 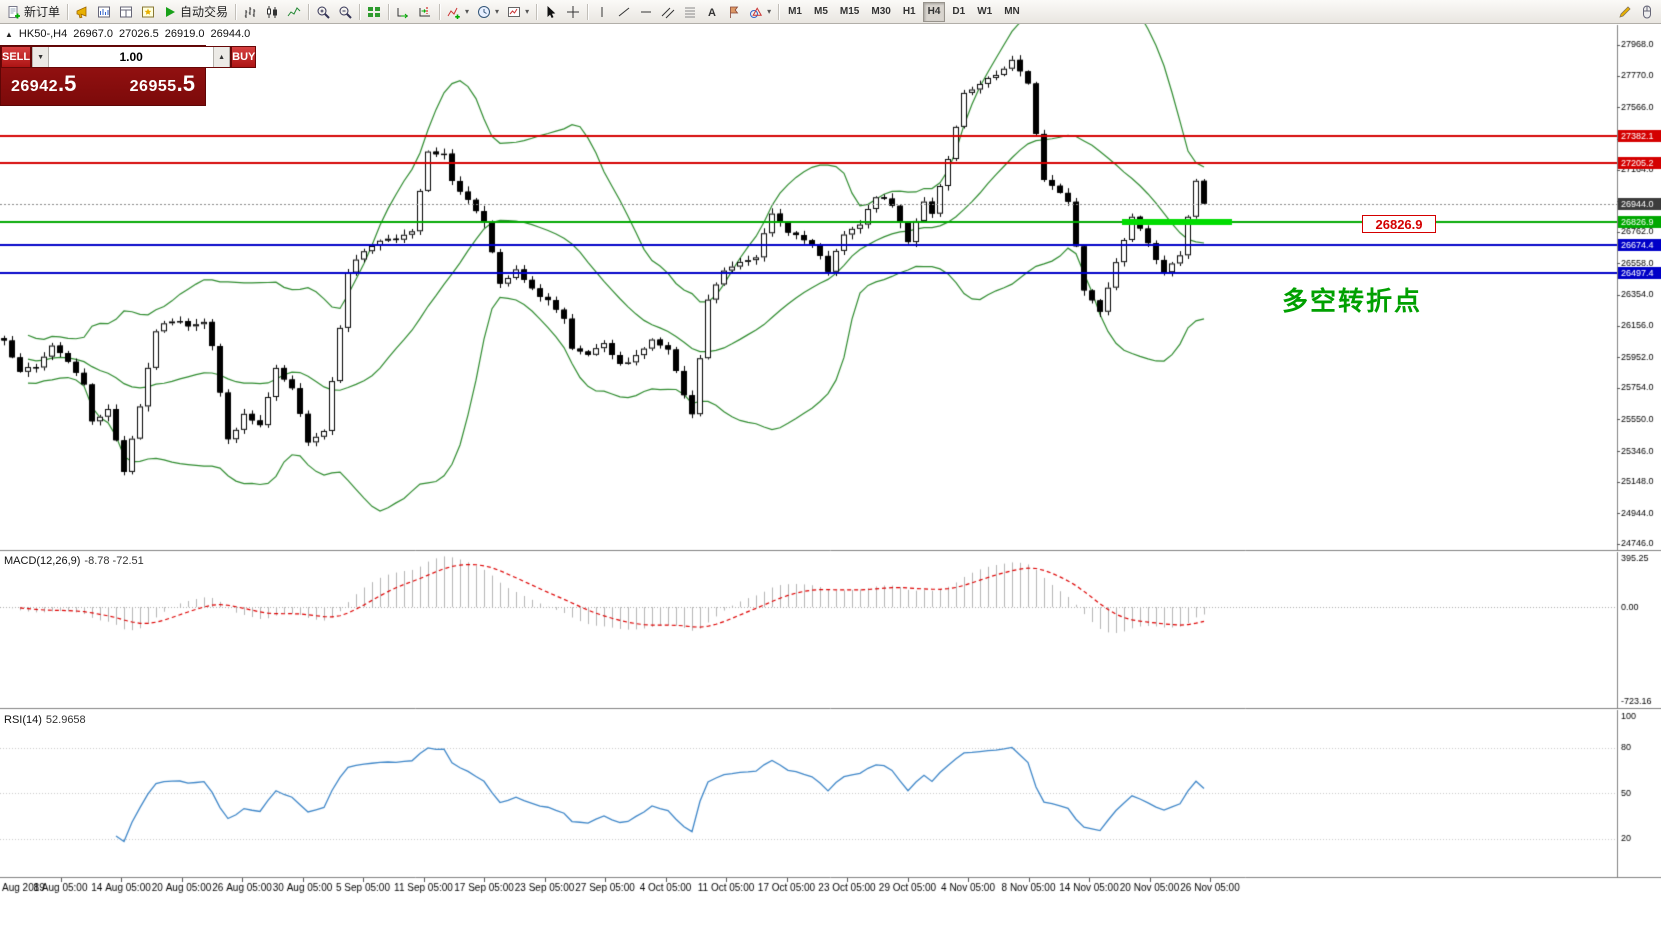 I want to click on crosshair-button, so click(x=573, y=12).